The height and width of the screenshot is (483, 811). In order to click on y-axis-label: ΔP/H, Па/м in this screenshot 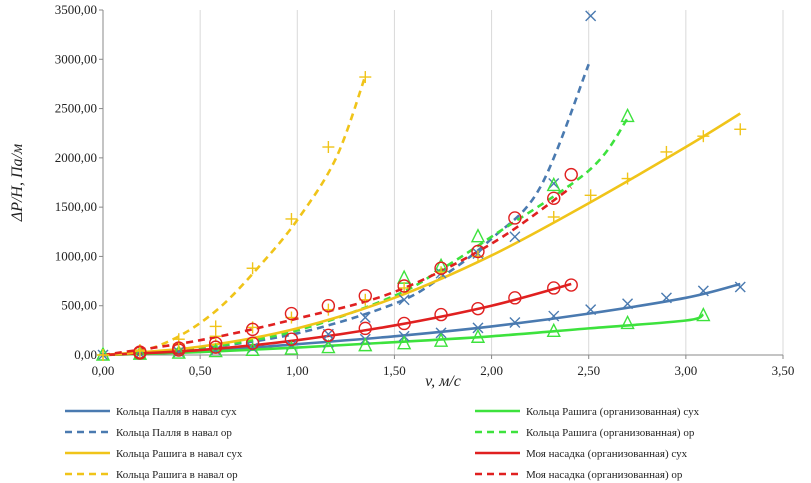, I will do `click(17, 183)`.